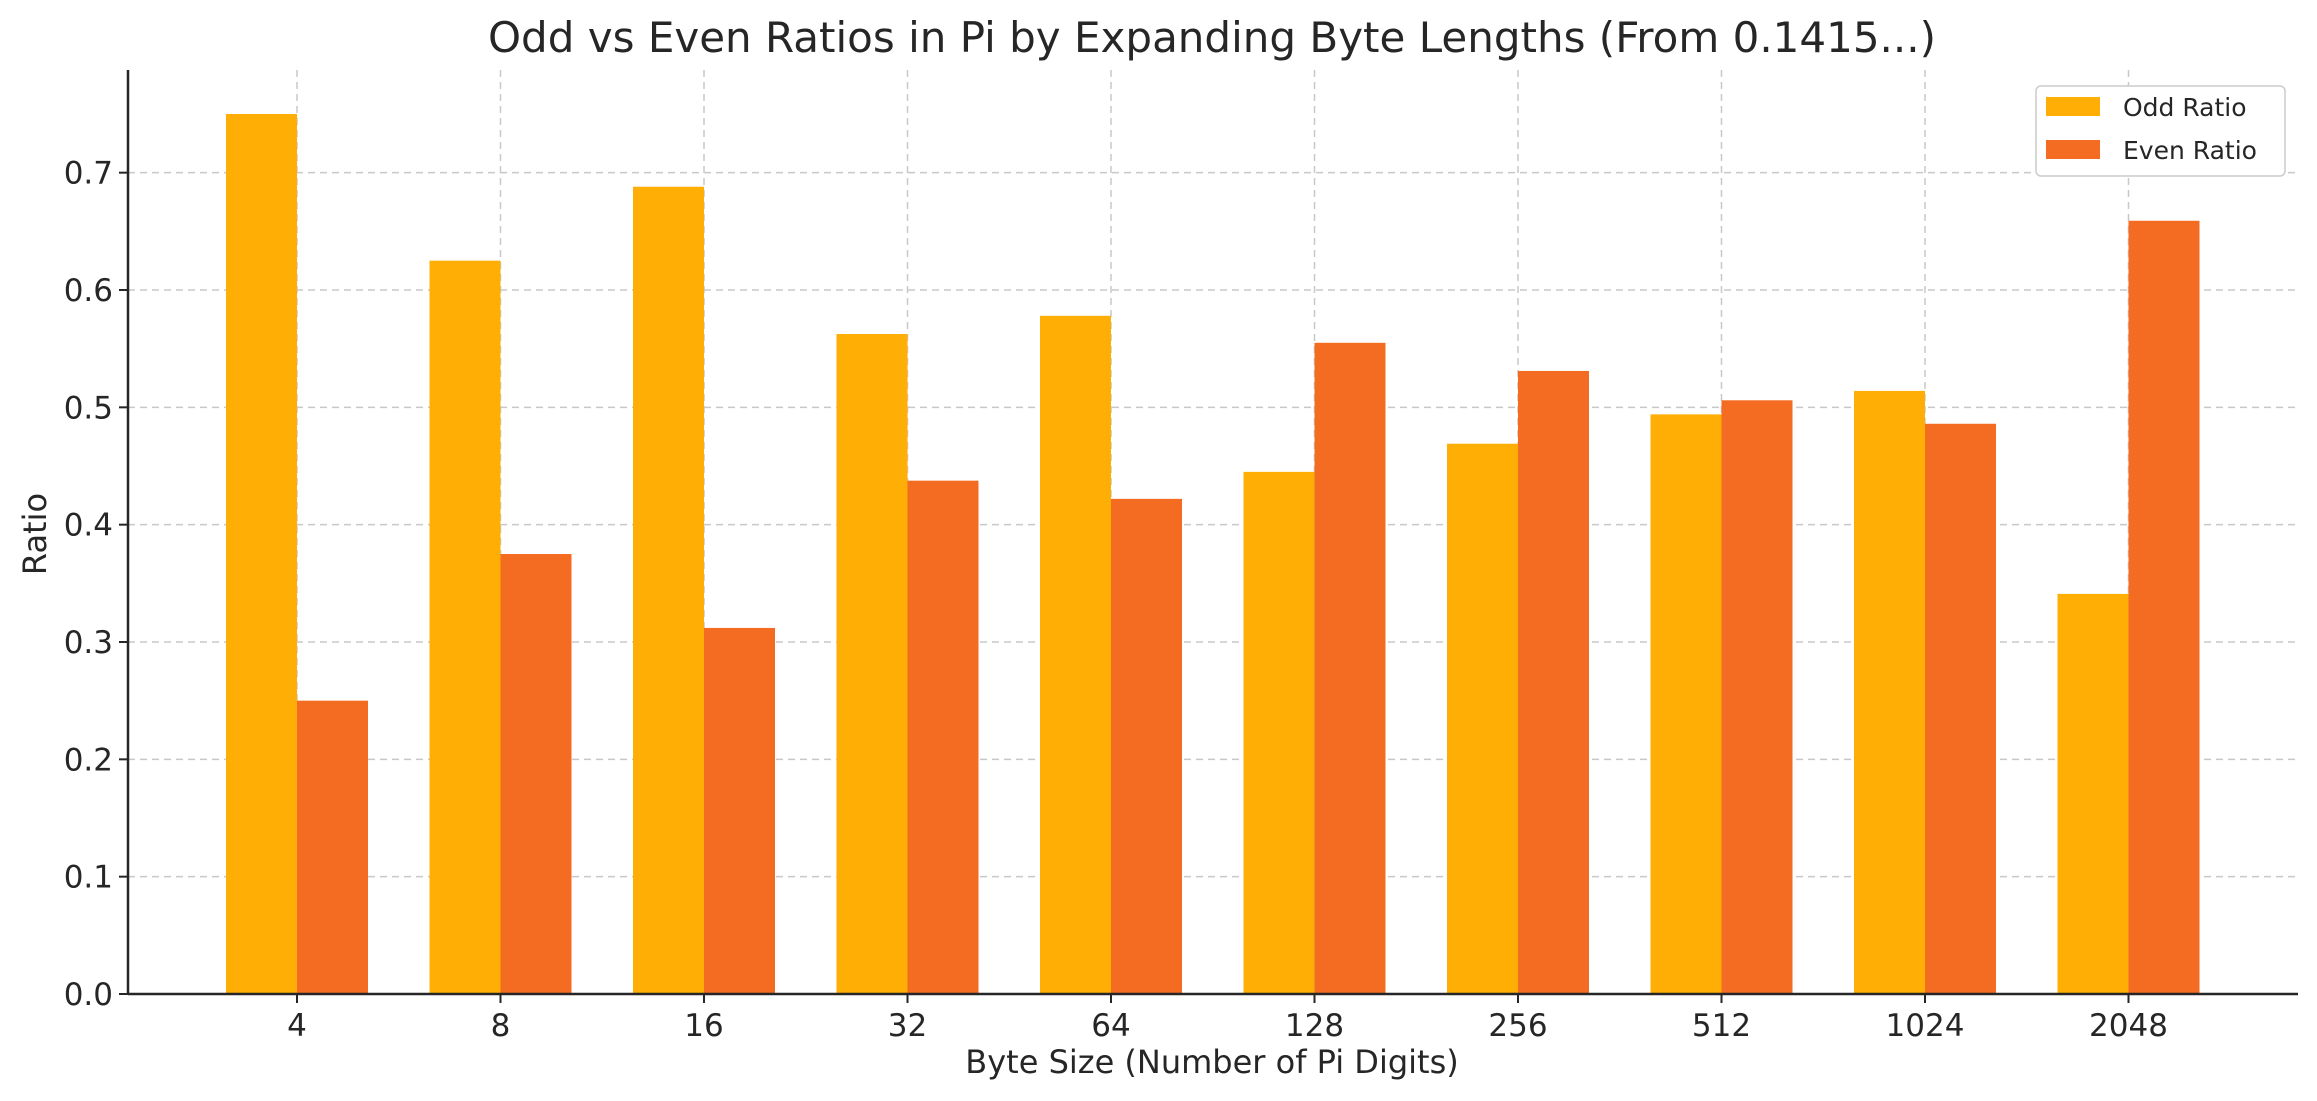 This screenshot has width=2317, height=1101. I want to click on x-tick-label: 128, so click(1314, 1026).